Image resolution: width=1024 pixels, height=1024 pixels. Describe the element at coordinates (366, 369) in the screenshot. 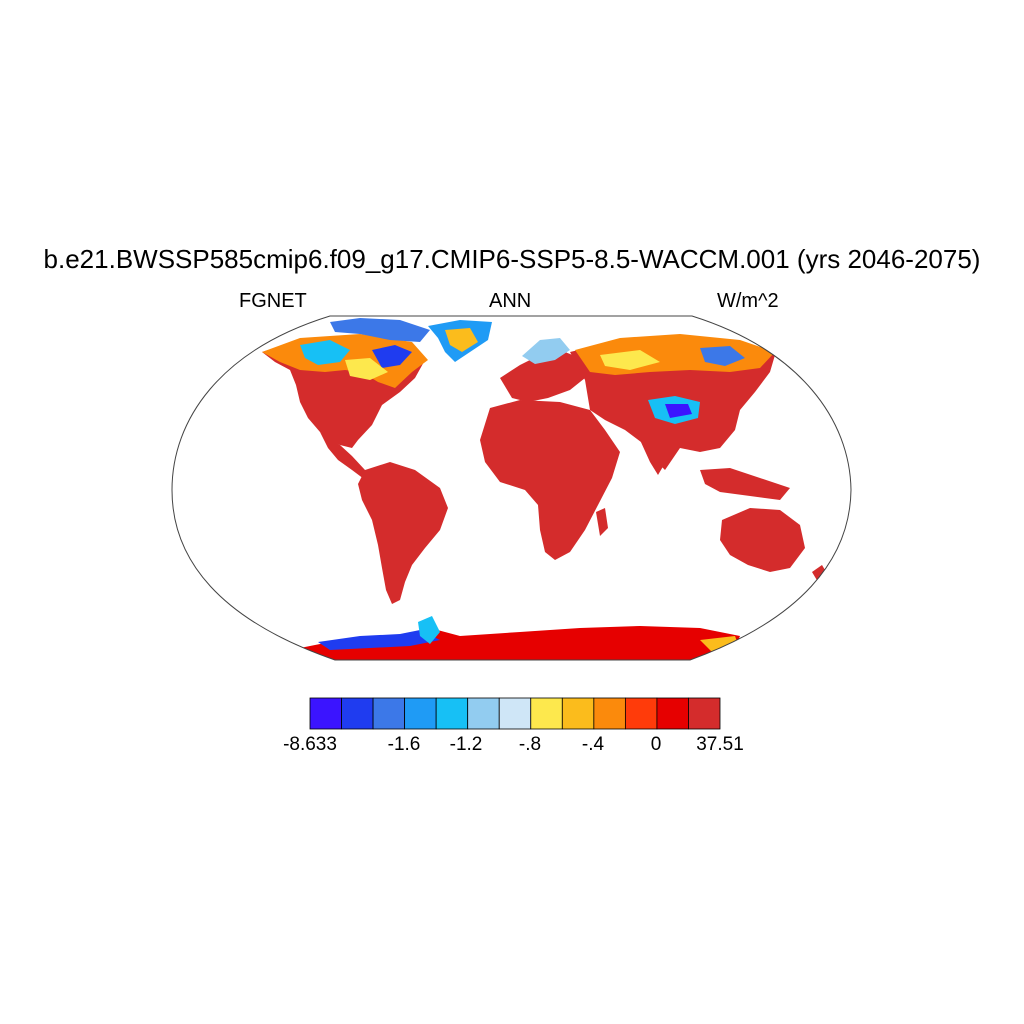

I see `canada-yellow-patch` at that location.